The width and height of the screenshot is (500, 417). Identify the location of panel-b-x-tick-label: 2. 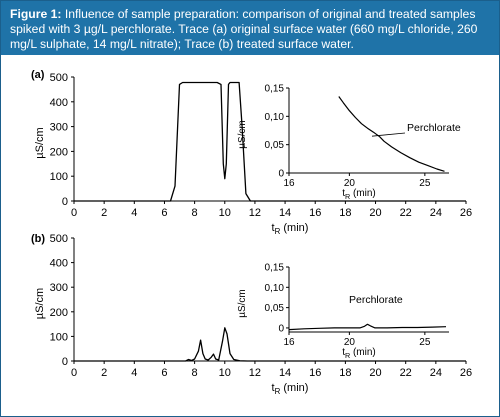
(104, 373).